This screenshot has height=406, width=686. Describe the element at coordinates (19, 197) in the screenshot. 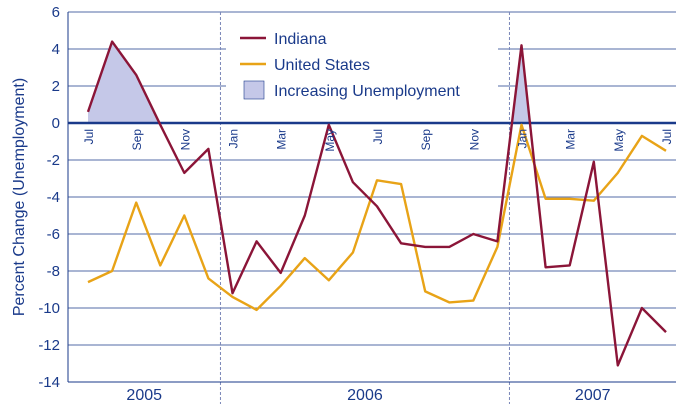

I see `y-axis-label: Percent Change (Unemployment)` at that location.